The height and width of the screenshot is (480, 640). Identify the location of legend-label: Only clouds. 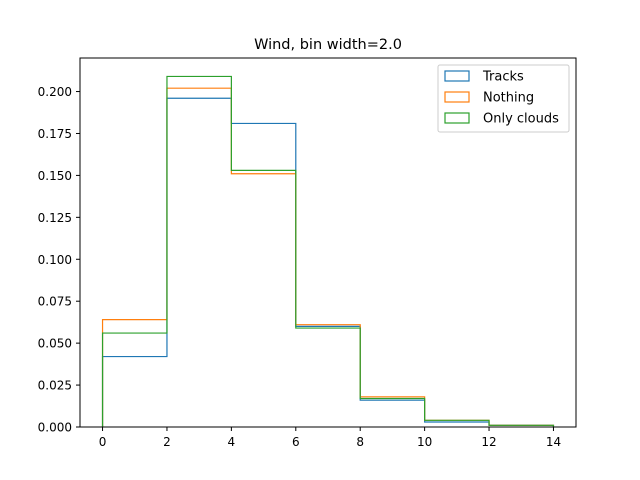
(521, 119).